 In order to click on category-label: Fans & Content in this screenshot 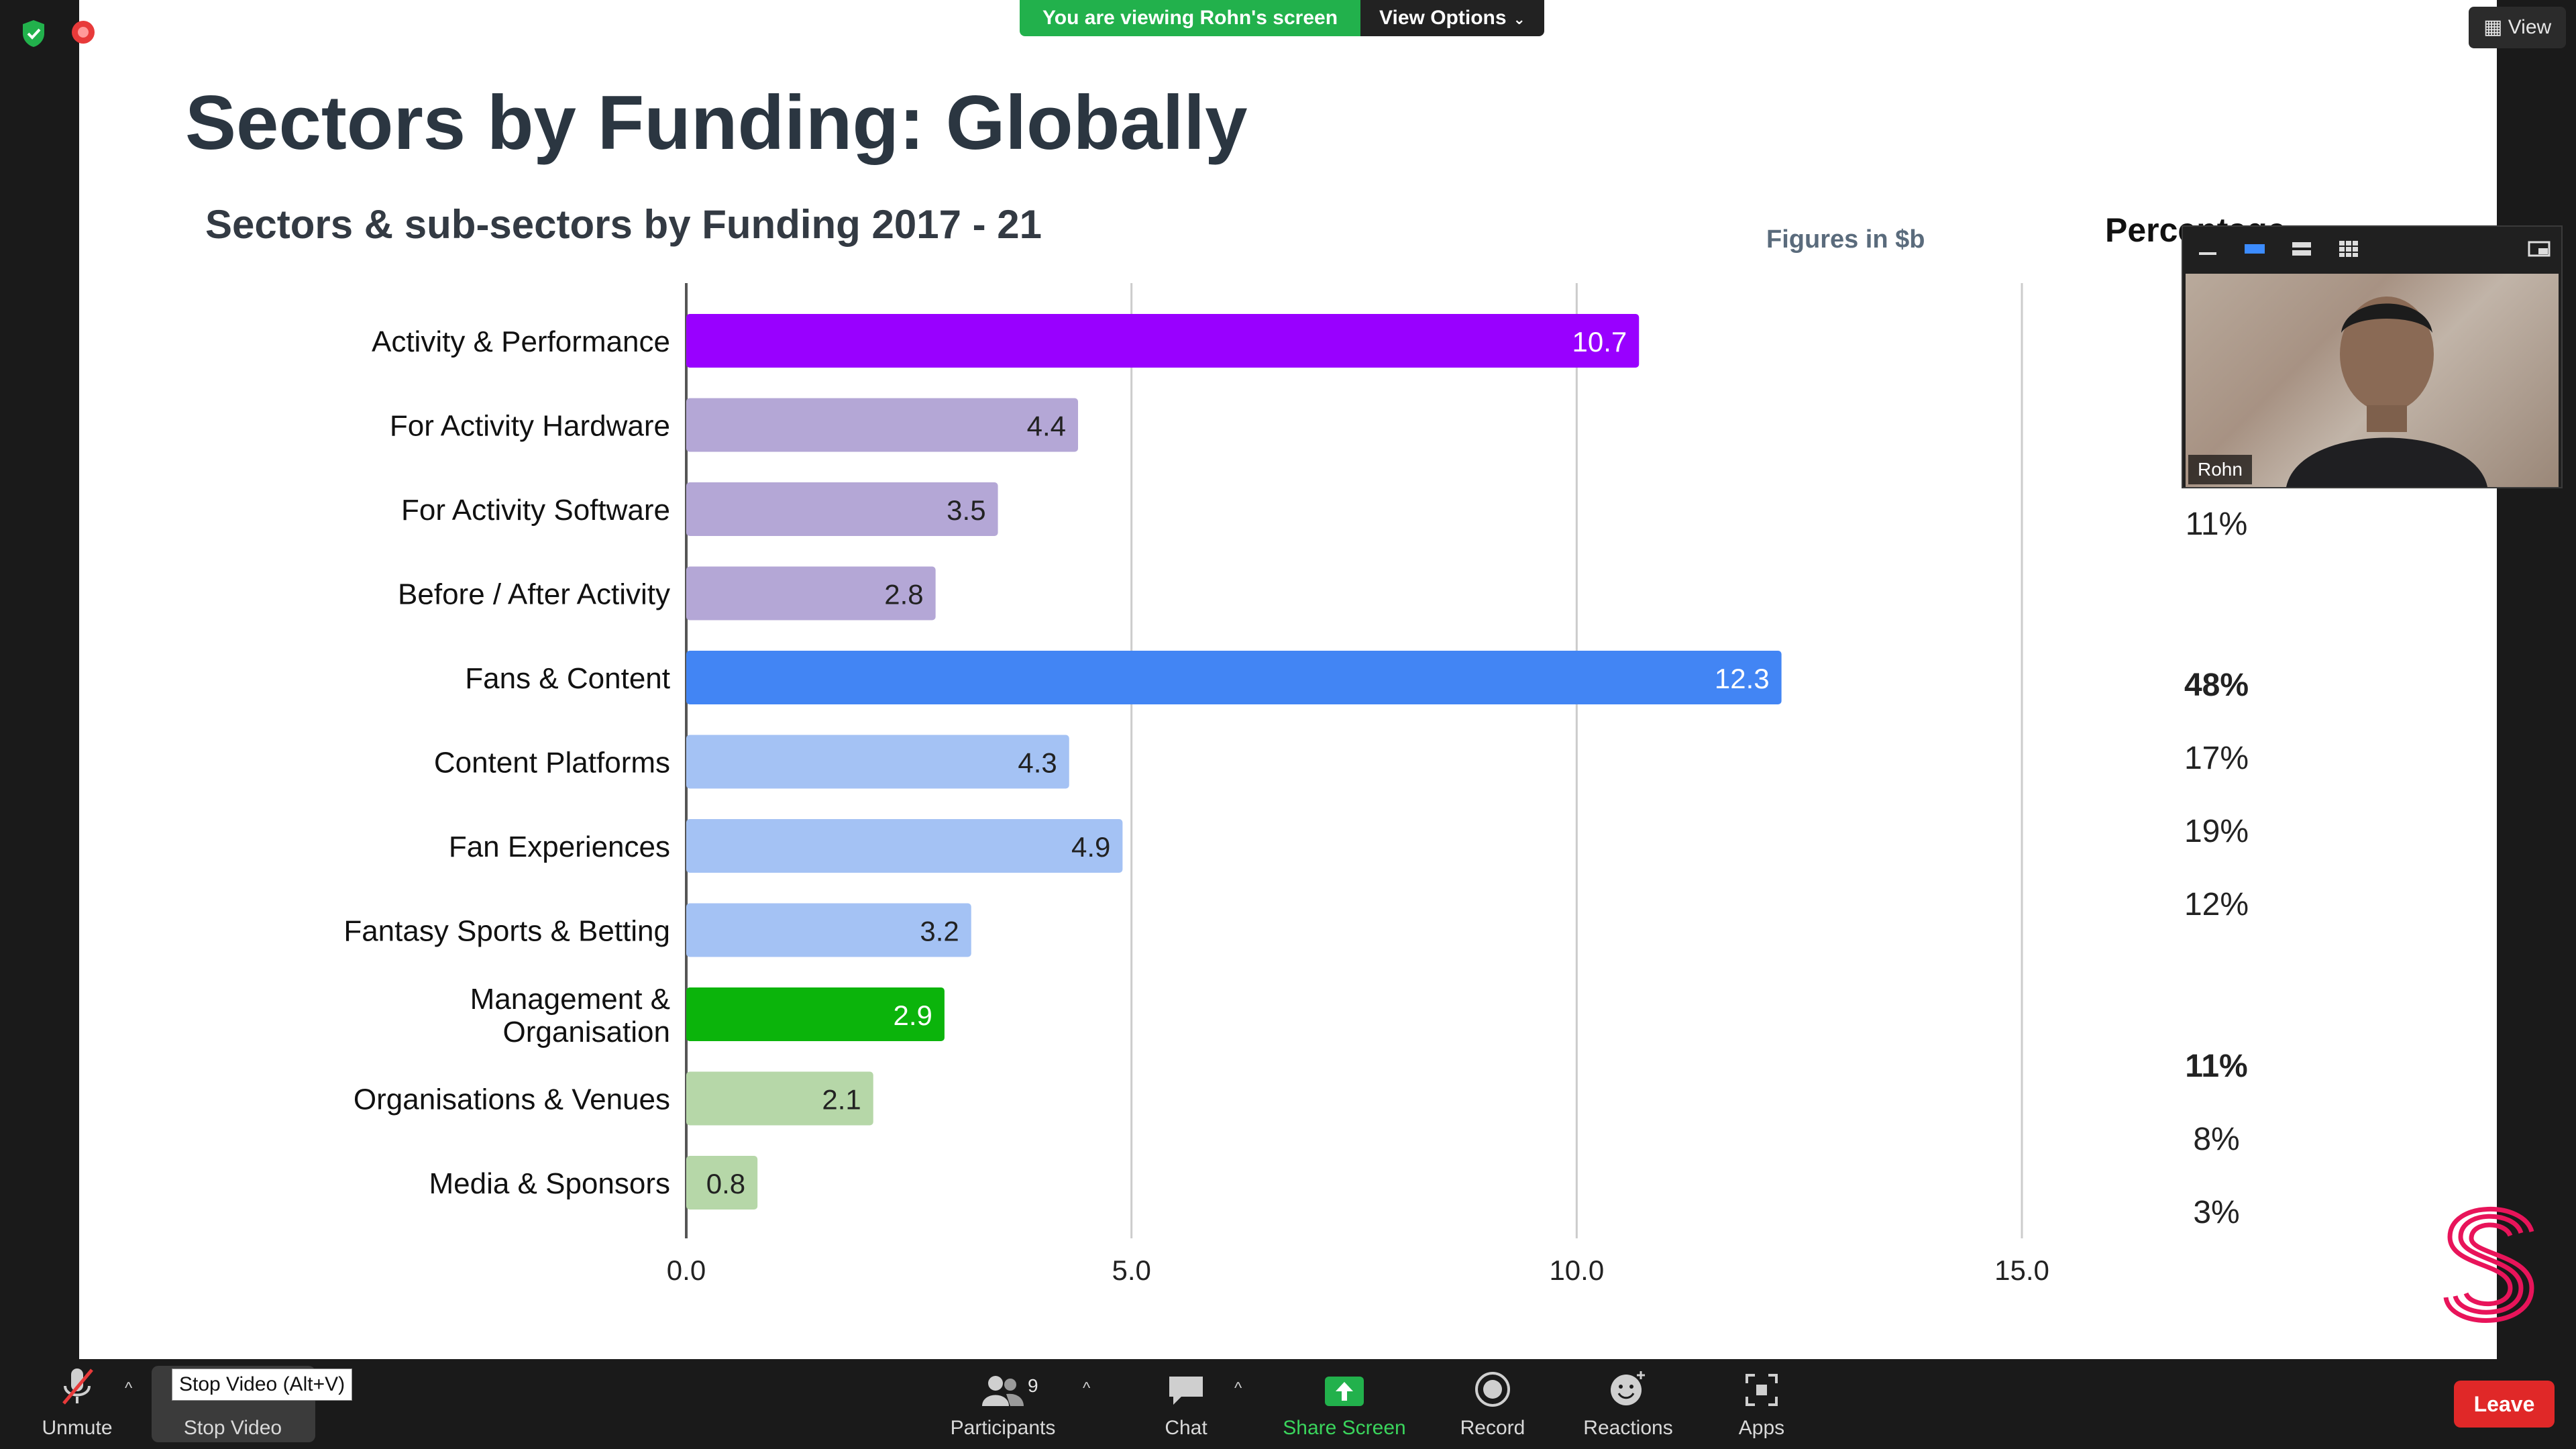, I will do `click(567, 678)`.